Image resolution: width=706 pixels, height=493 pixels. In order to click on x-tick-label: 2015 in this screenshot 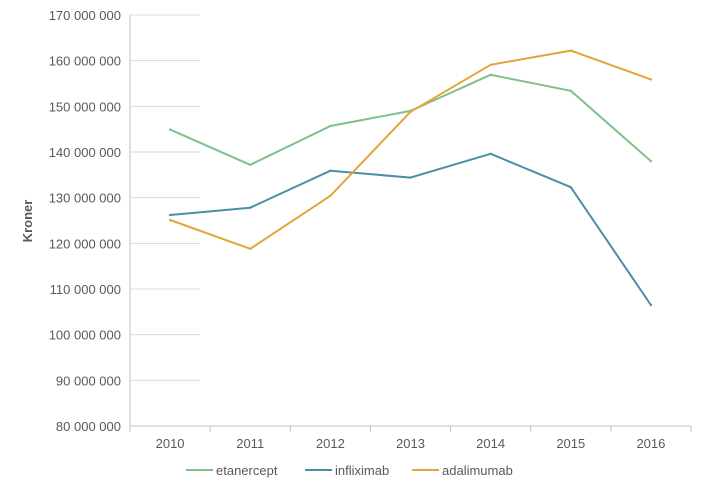, I will do `click(570, 443)`.